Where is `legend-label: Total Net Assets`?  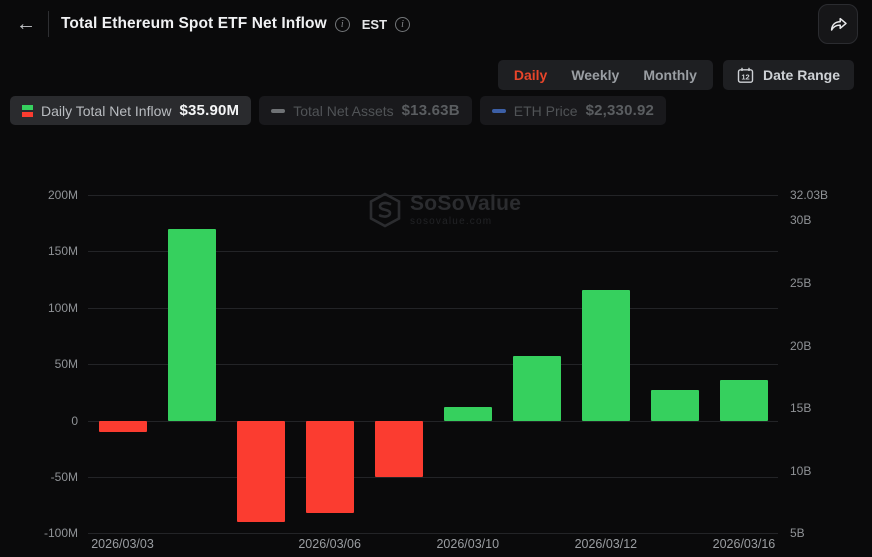
legend-label: Total Net Assets is located at coordinates (343, 110).